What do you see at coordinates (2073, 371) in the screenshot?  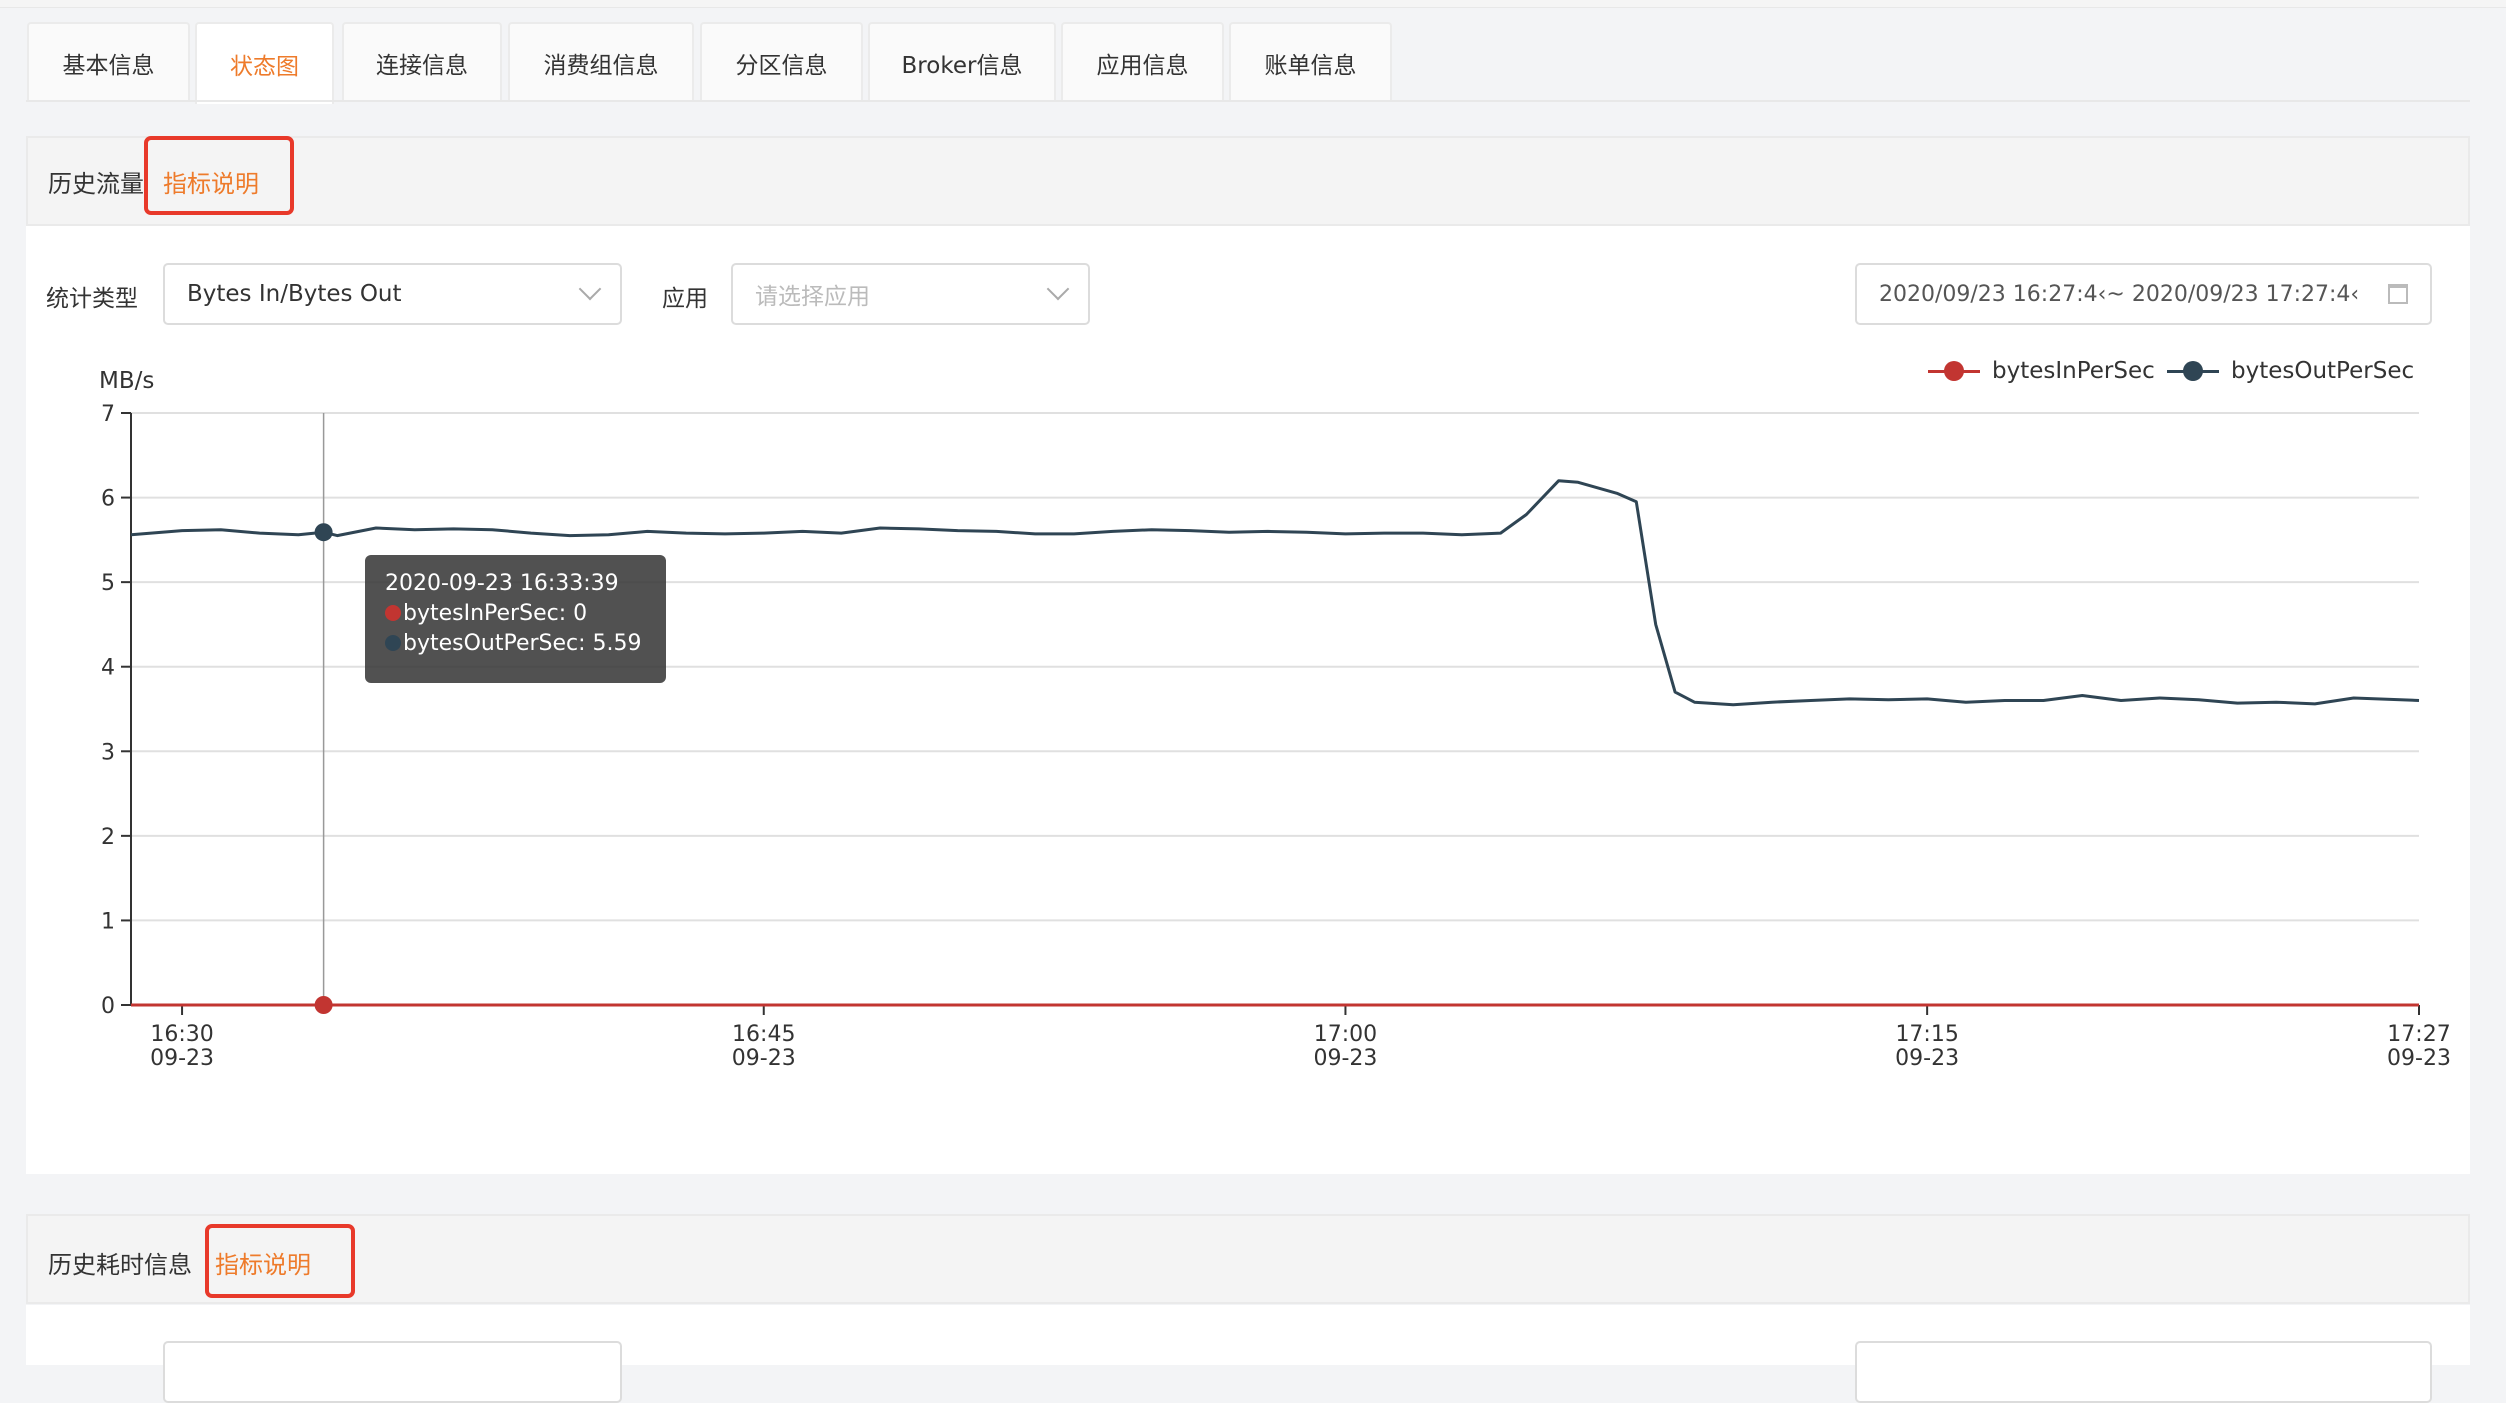 I see `legend-label: bytesInPerSec` at bounding box center [2073, 371].